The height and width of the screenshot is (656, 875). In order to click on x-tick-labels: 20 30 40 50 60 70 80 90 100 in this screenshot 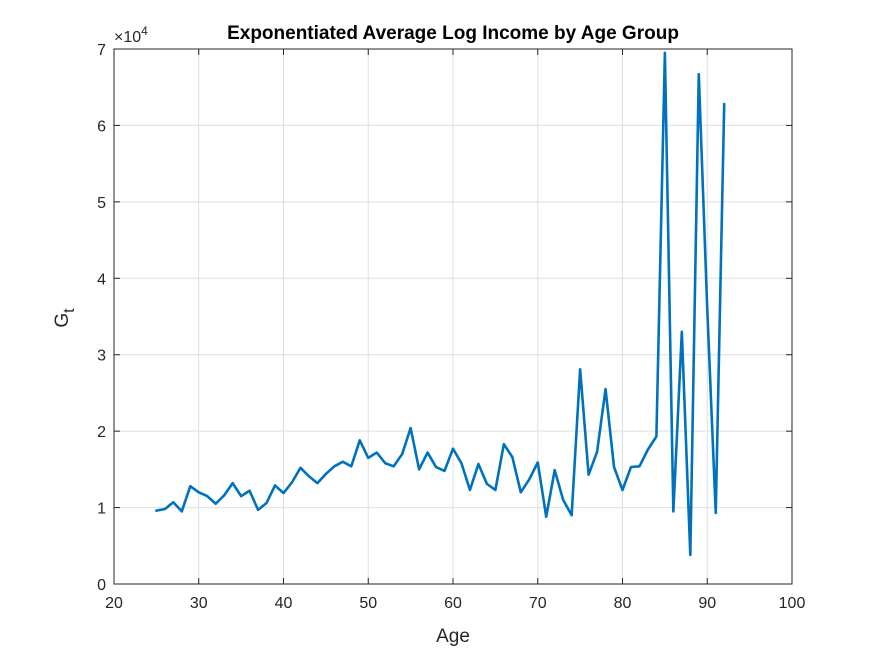, I will do `click(455, 603)`.